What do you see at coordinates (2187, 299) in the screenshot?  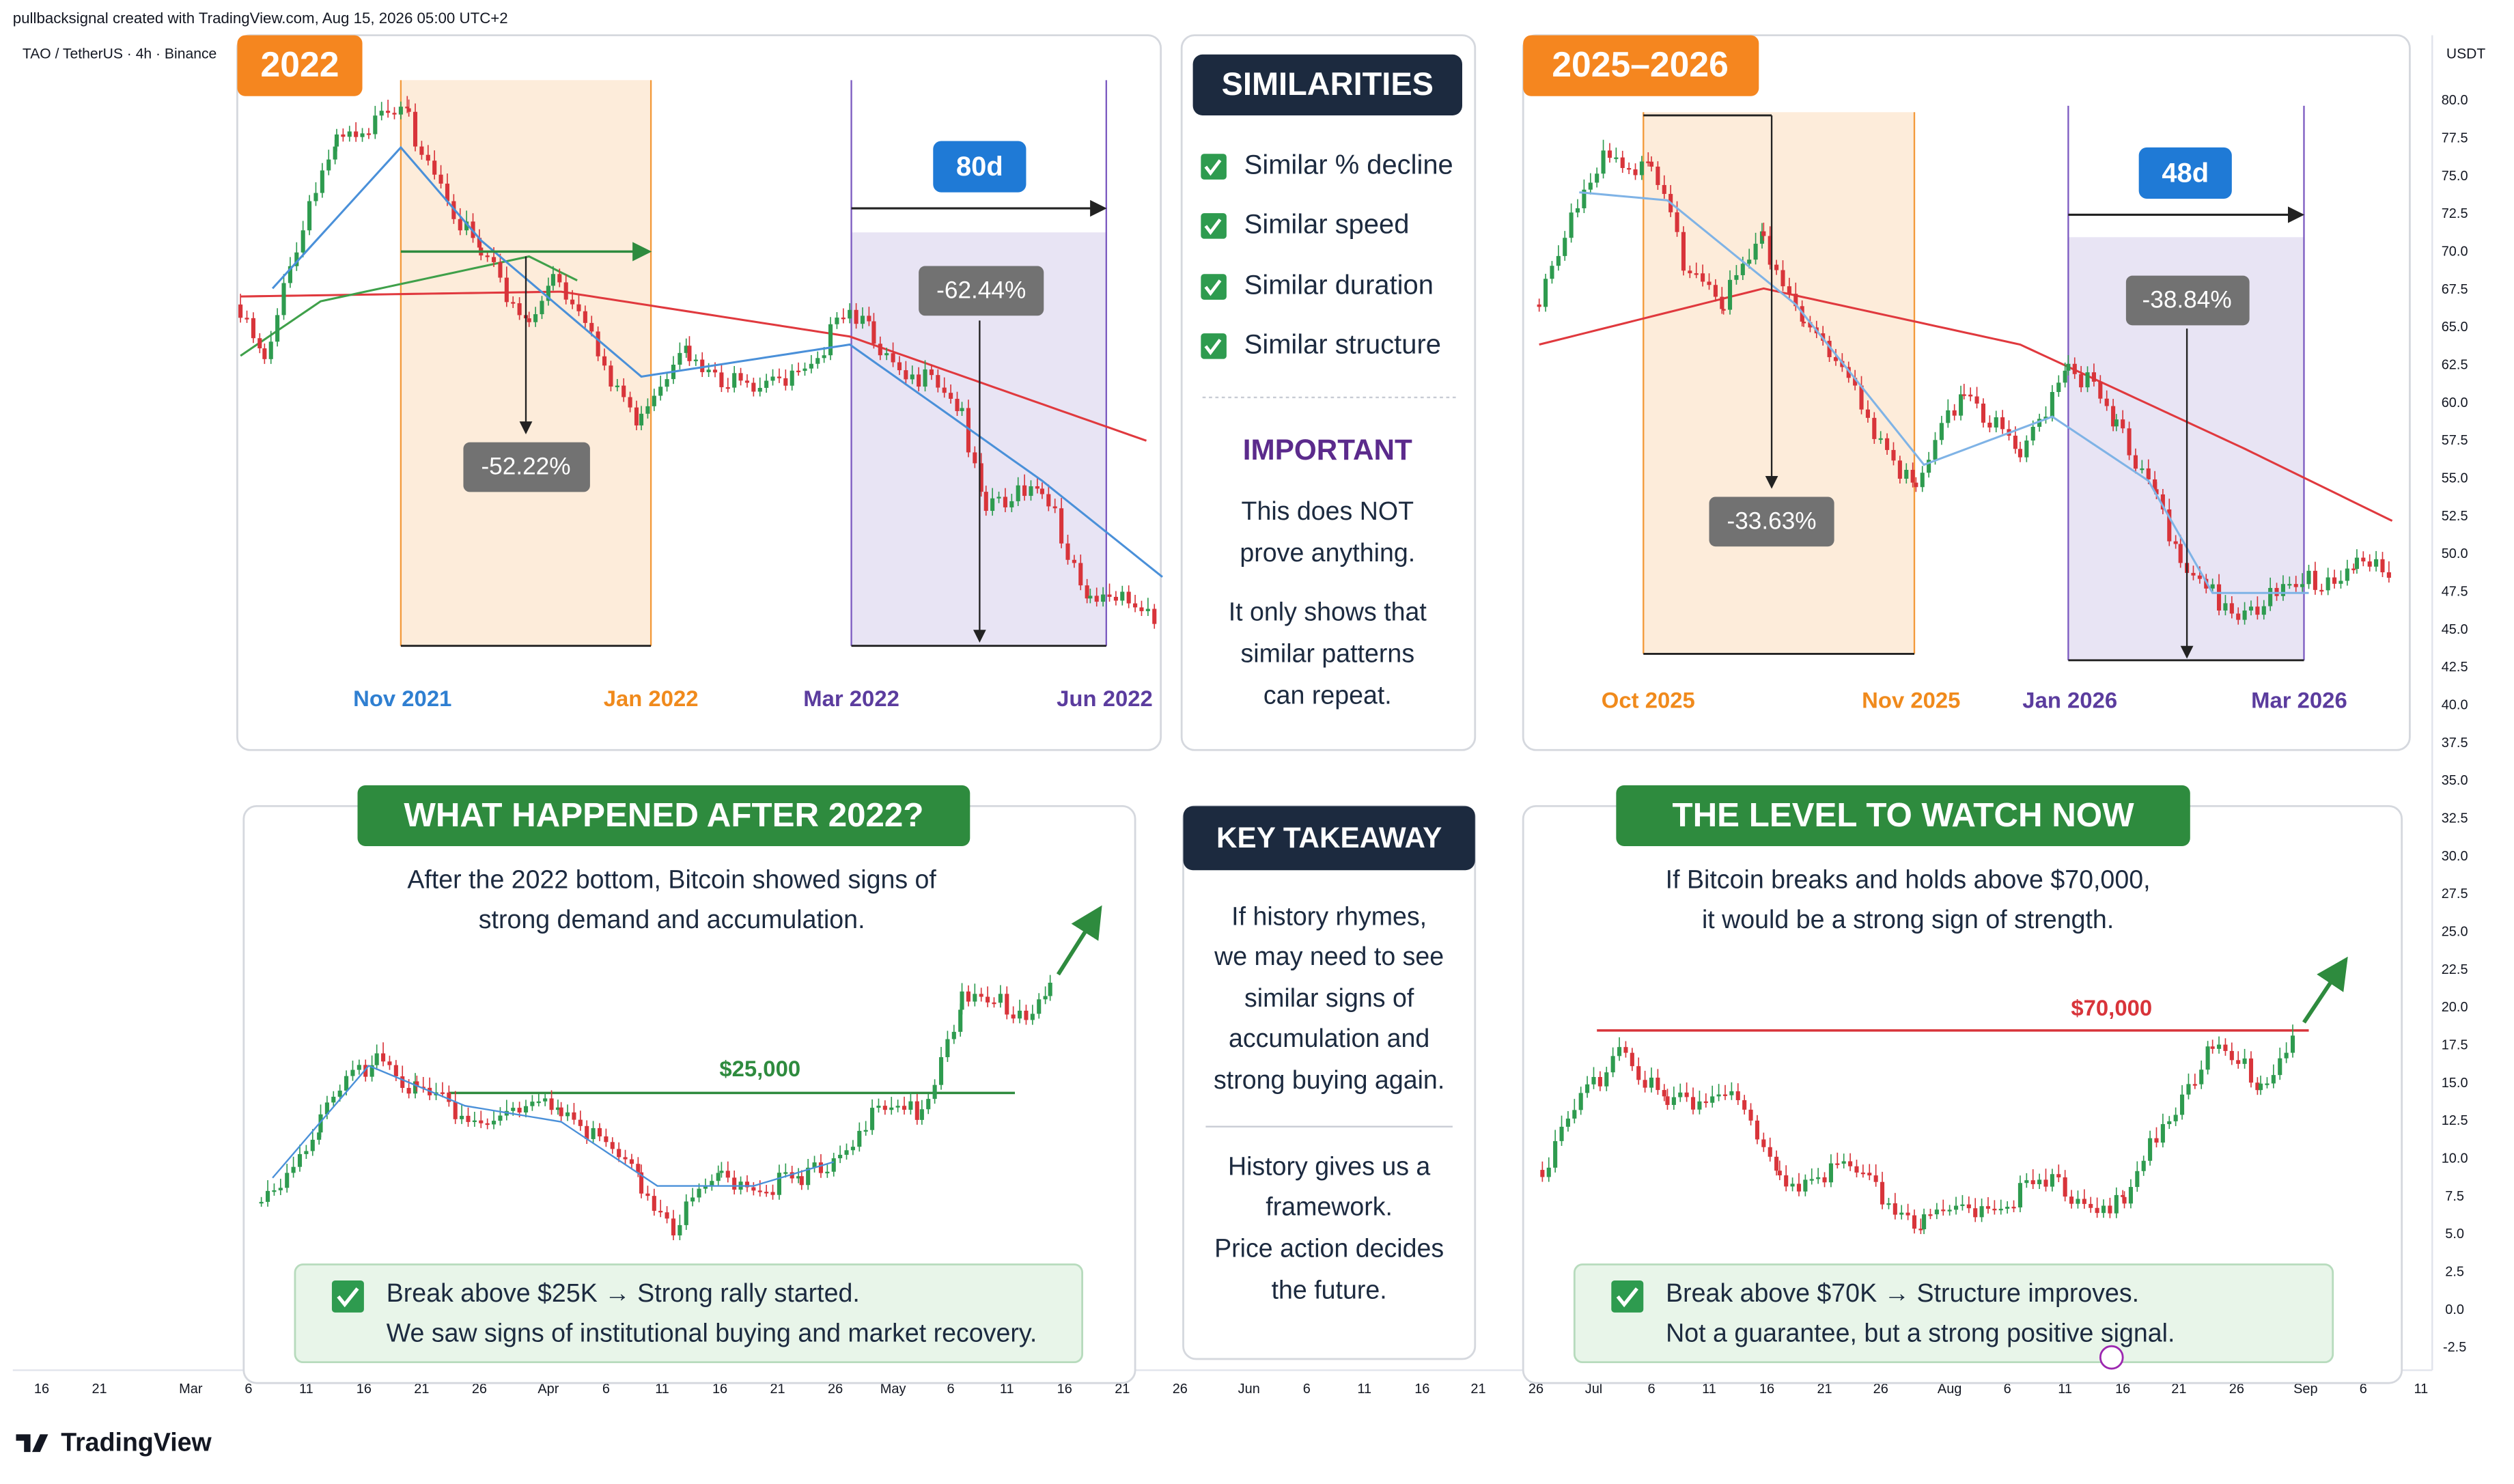 I see `drop-label: -38.84%` at bounding box center [2187, 299].